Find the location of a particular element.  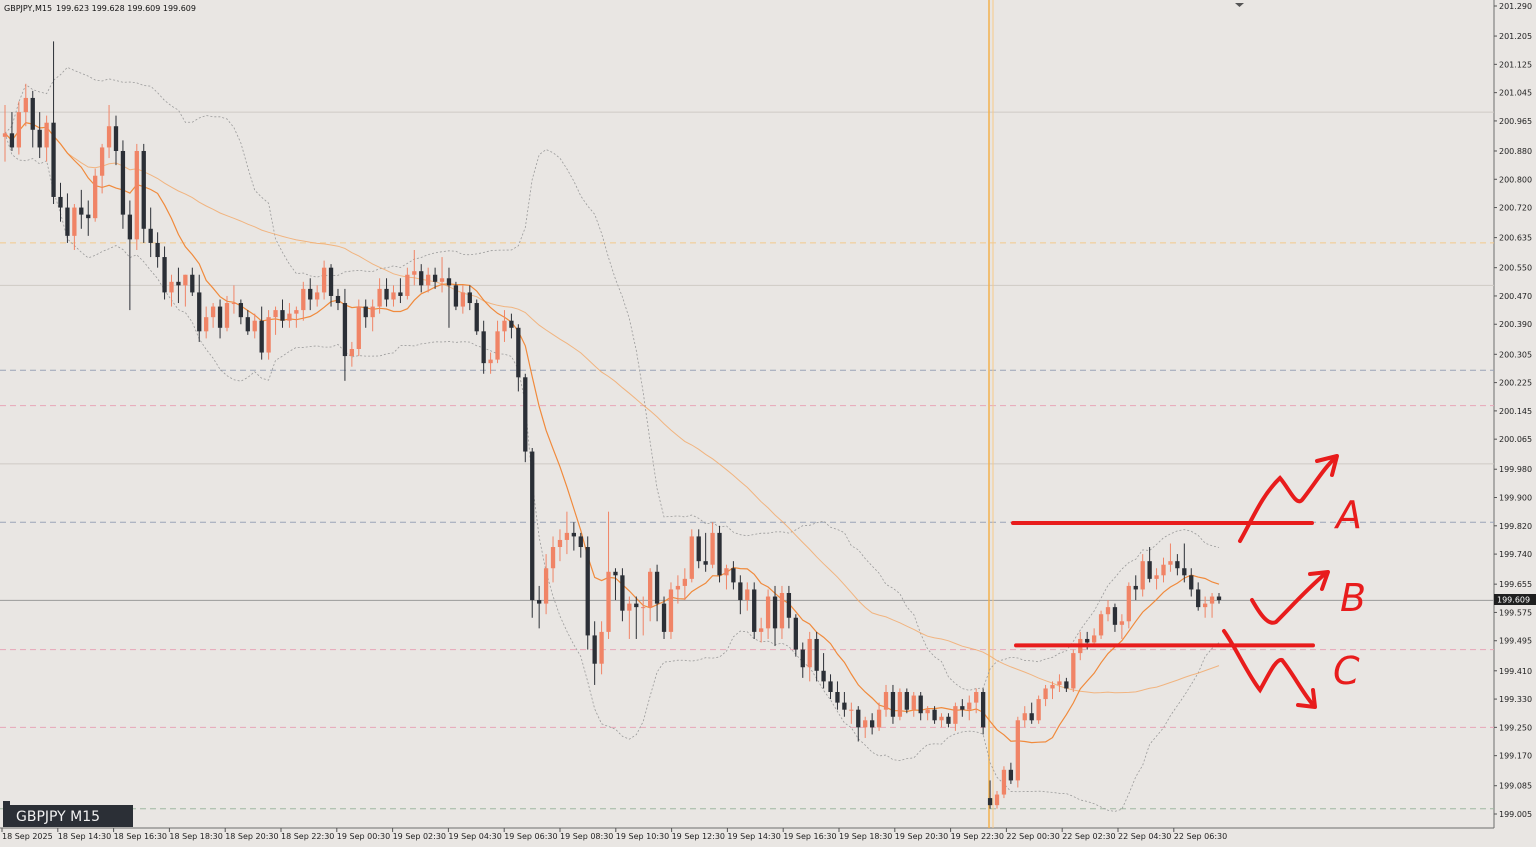

time-tick-label: 19 Sep 20:30 is located at coordinates (921, 836).